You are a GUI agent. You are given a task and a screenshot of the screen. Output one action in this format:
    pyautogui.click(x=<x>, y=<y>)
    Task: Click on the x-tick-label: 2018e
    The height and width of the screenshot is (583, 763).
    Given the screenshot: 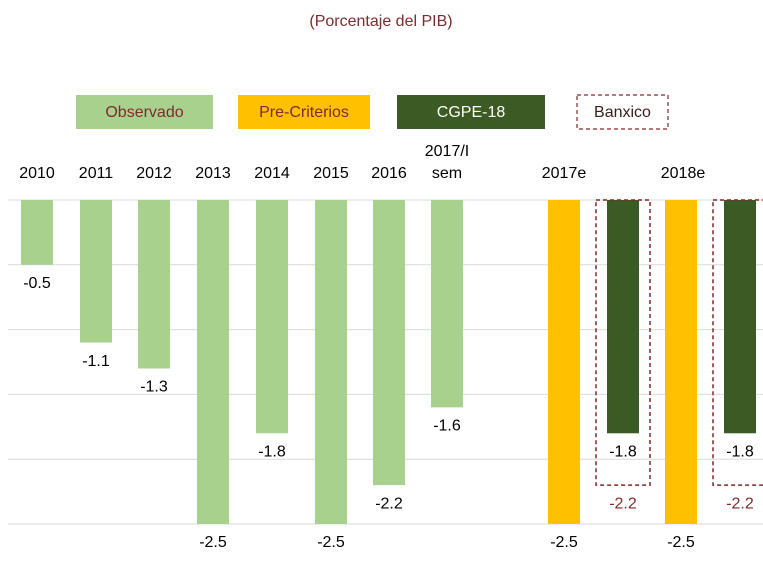 What is the action you would take?
    pyautogui.click(x=683, y=173)
    